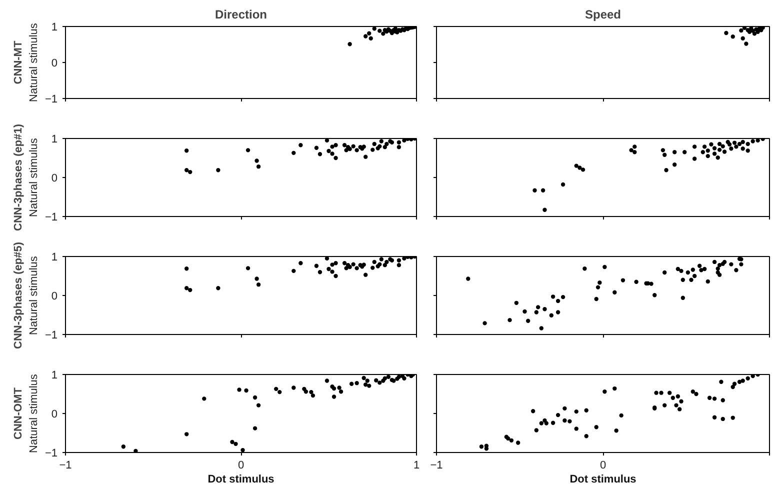 The width and height of the screenshot is (773, 489). Describe the element at coordinates (18, 413) in the screenshot. I see `text: CNN-OMT` at that location.